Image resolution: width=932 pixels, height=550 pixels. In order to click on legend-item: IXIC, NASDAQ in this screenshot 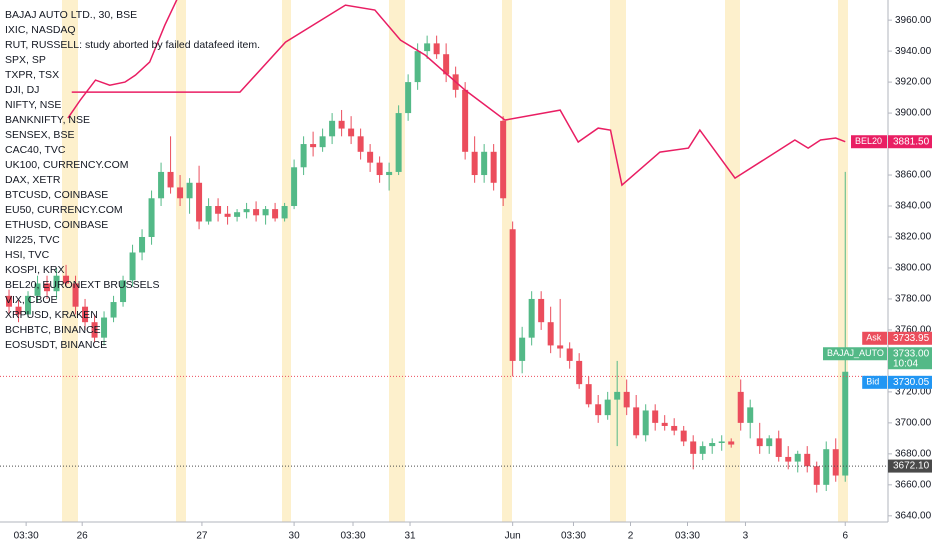, I will do `click(40, 30)`.